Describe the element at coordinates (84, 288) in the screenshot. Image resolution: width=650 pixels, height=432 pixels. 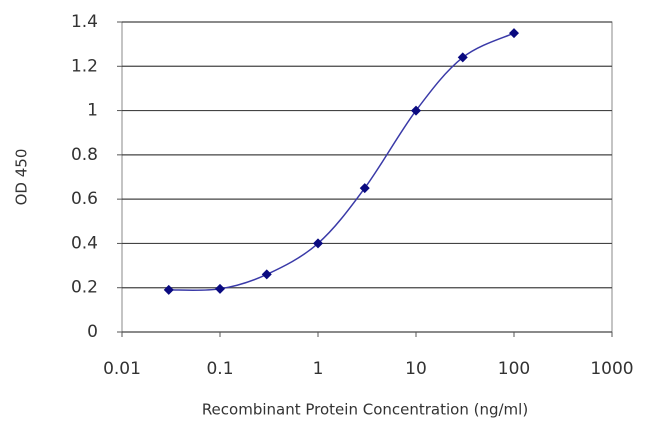
I see `y-tick-label: 0.2` at that location.